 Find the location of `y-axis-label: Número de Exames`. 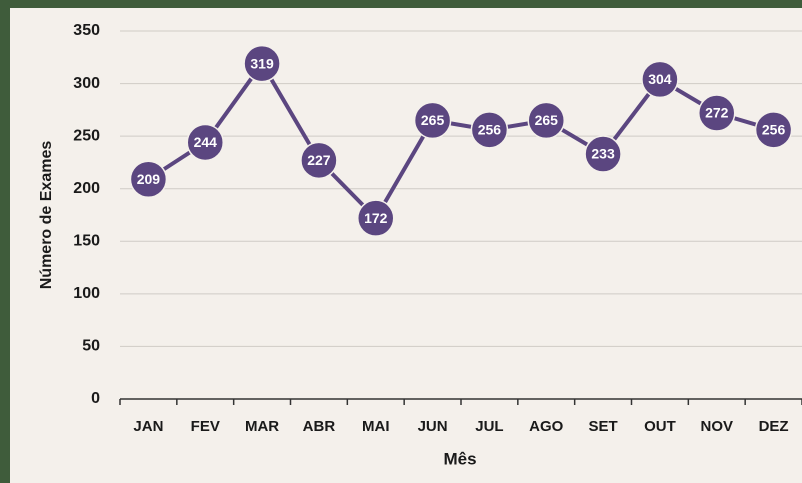

y-axis-label: Número de Exames is located at coordinates (46, 215).